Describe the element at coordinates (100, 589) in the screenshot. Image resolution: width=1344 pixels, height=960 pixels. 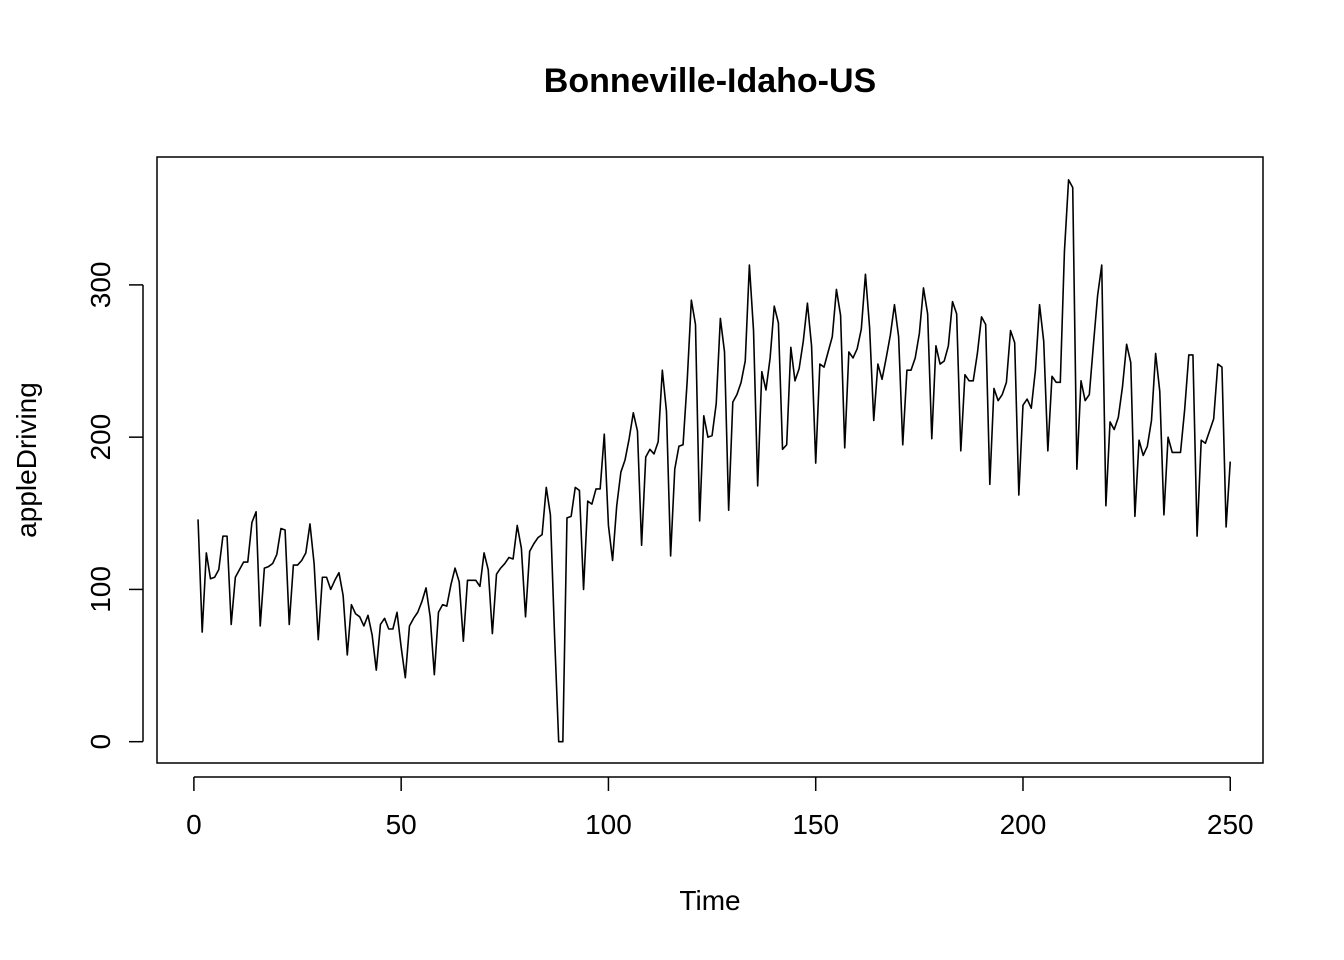
I see `y-tick-label: 100` at that location.